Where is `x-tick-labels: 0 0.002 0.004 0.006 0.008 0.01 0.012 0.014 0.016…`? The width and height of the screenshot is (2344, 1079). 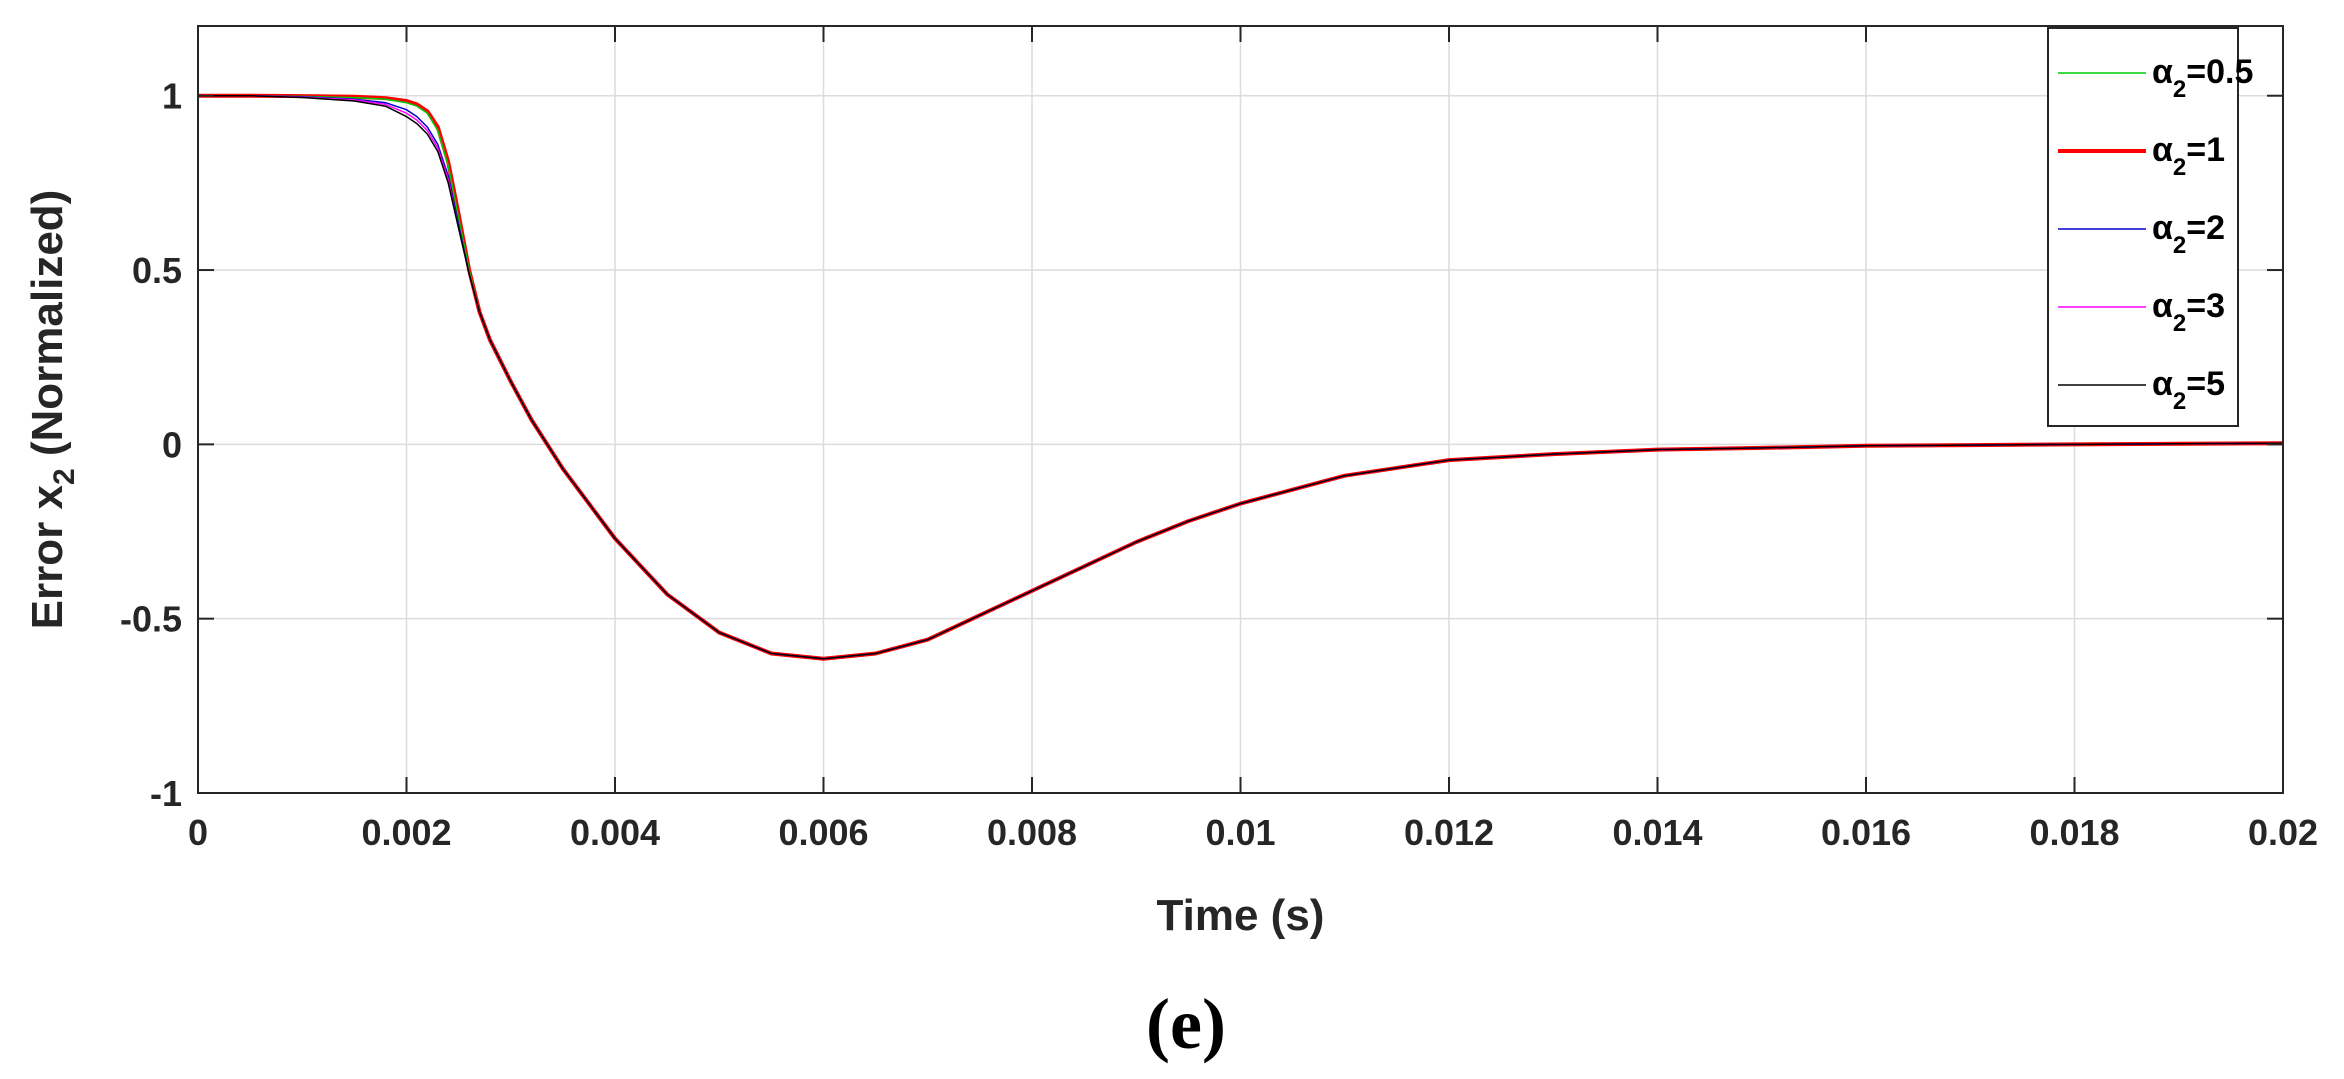
x-tick-labels: 0 0.002 0.004 0.006 0.008 0.01 0.012 0.014 0.016… is located at coordinates (1253, 832).